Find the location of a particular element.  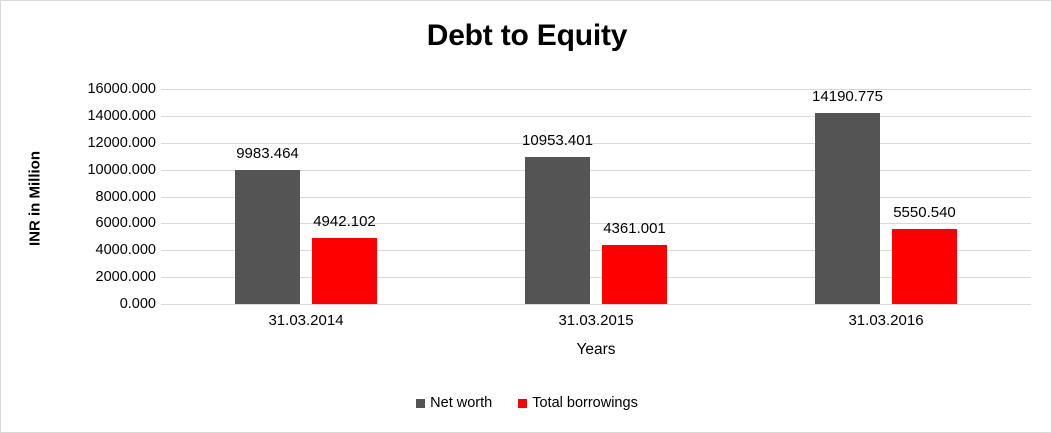

y-axis-tick-label: 10000.000 is located at coordinates (121, 169).